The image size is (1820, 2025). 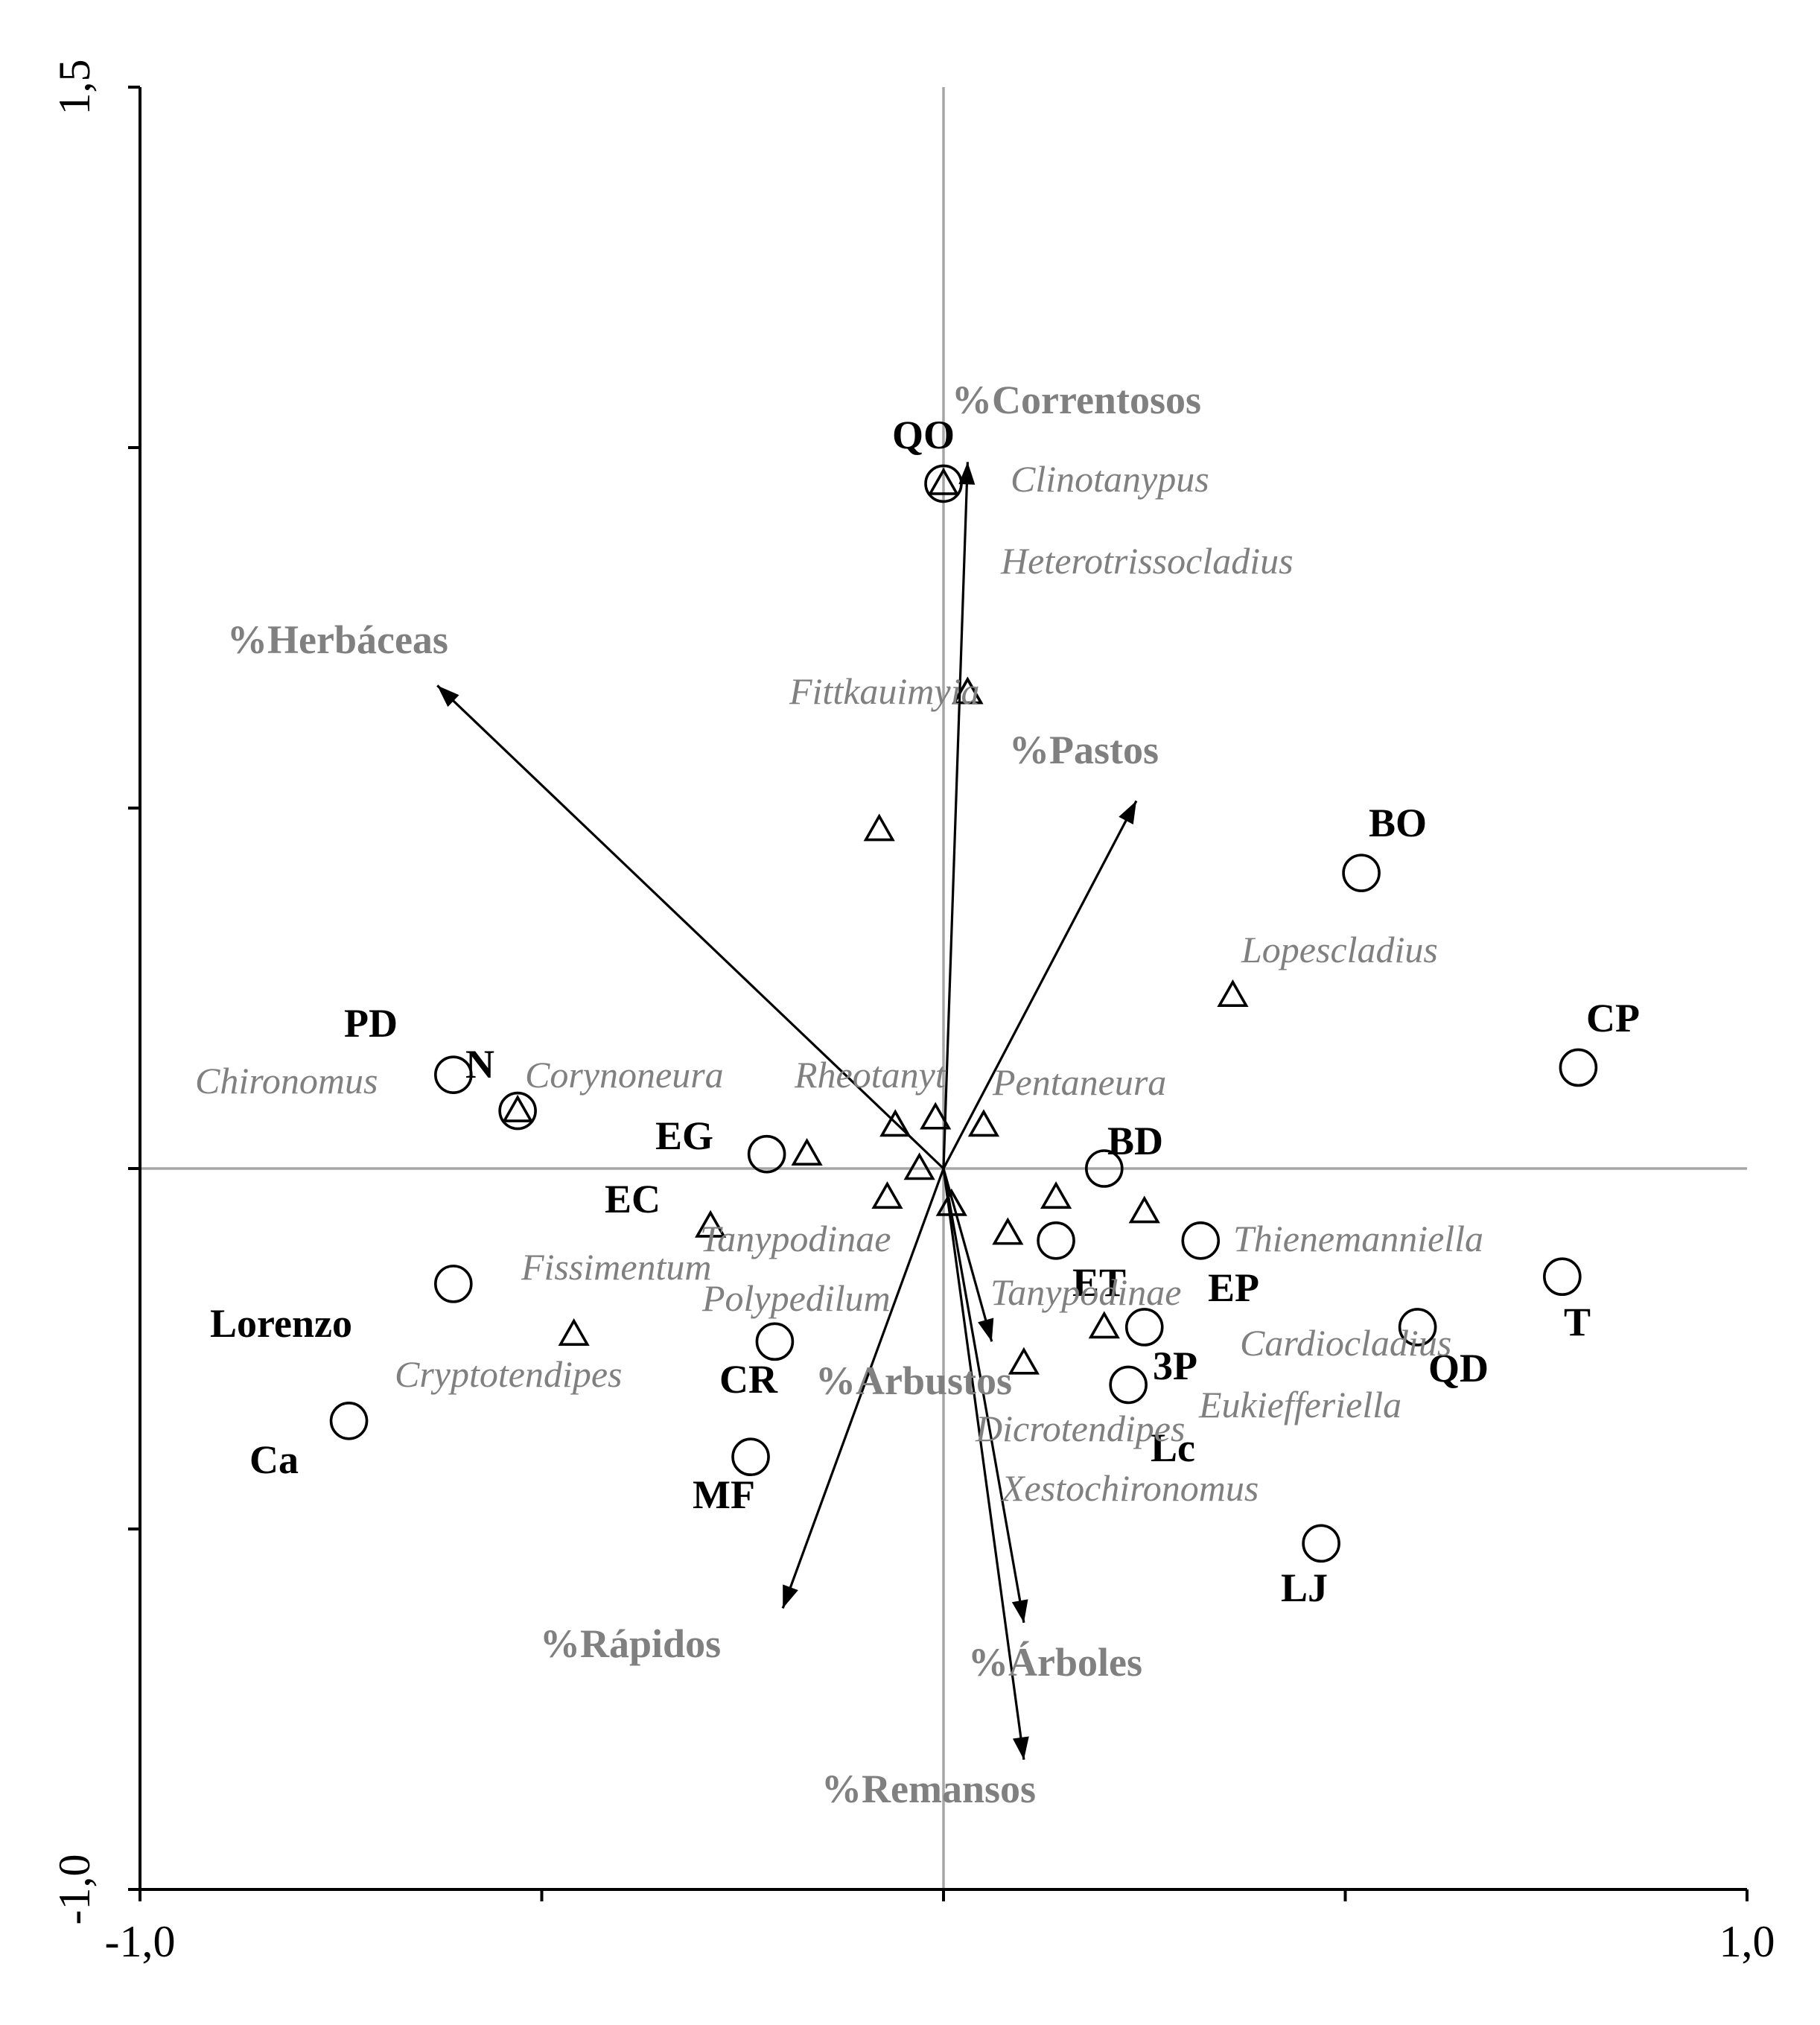 I want to click on site-label-14: 3P, so click(x=1175, y=1366).